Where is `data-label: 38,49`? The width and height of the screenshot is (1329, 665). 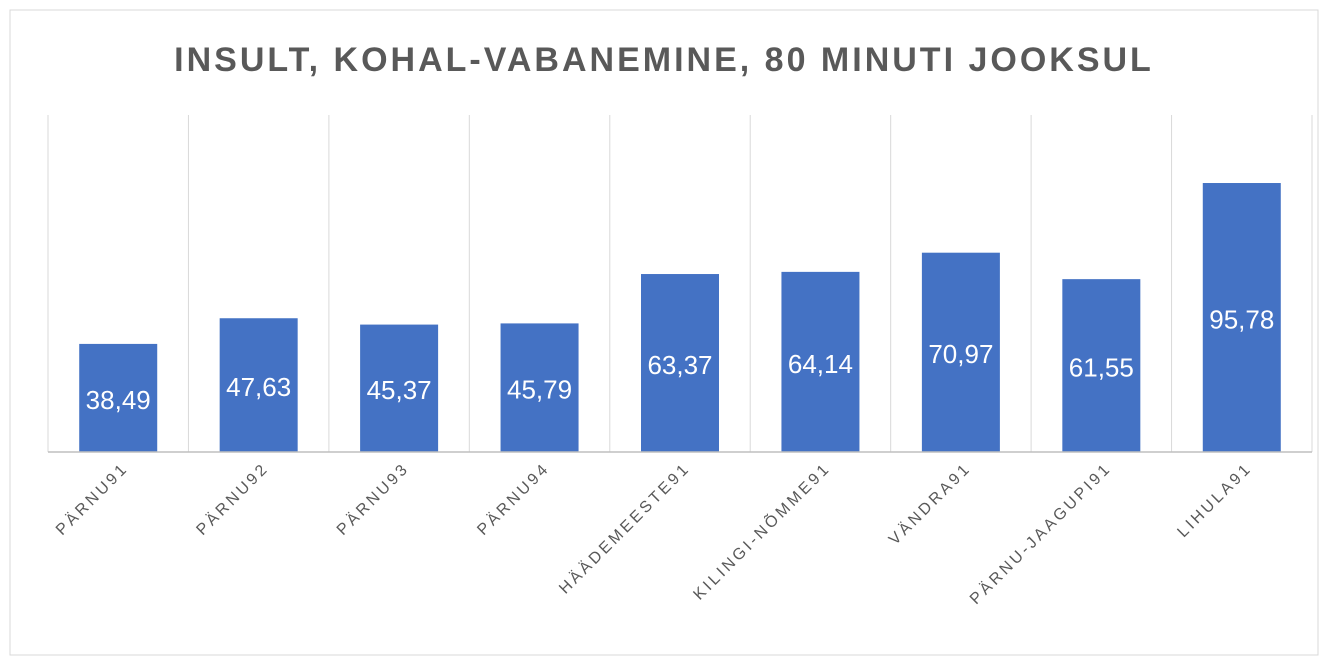
data-label: 38,49 is located at coordinates (118, 400).